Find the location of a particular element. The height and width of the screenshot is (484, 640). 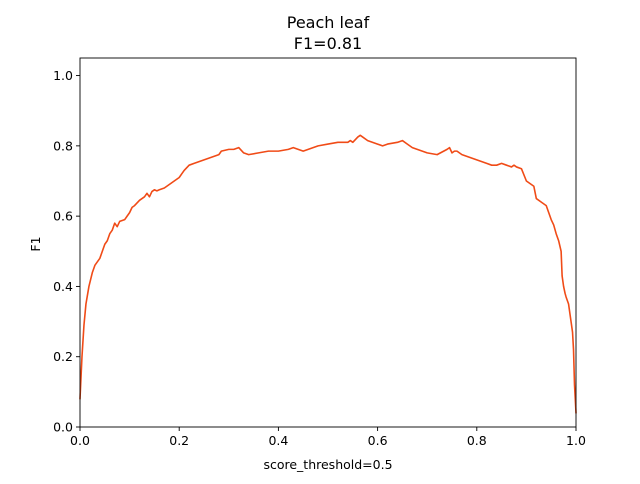

x-tick-label-1: 0.2 is located at coordinates (179, 440).